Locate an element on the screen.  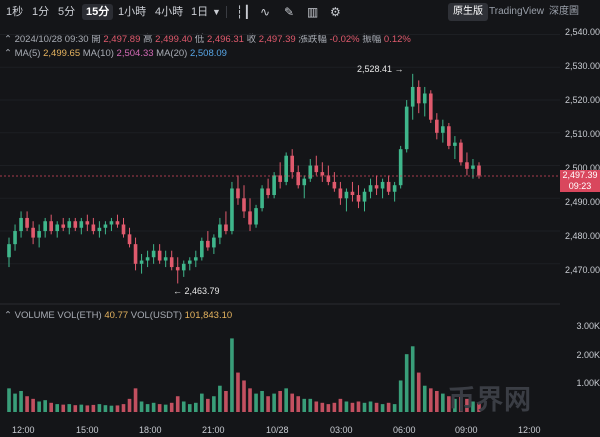
vol-eth-label: VOL(ETH) is located at coordinates (79, 315).